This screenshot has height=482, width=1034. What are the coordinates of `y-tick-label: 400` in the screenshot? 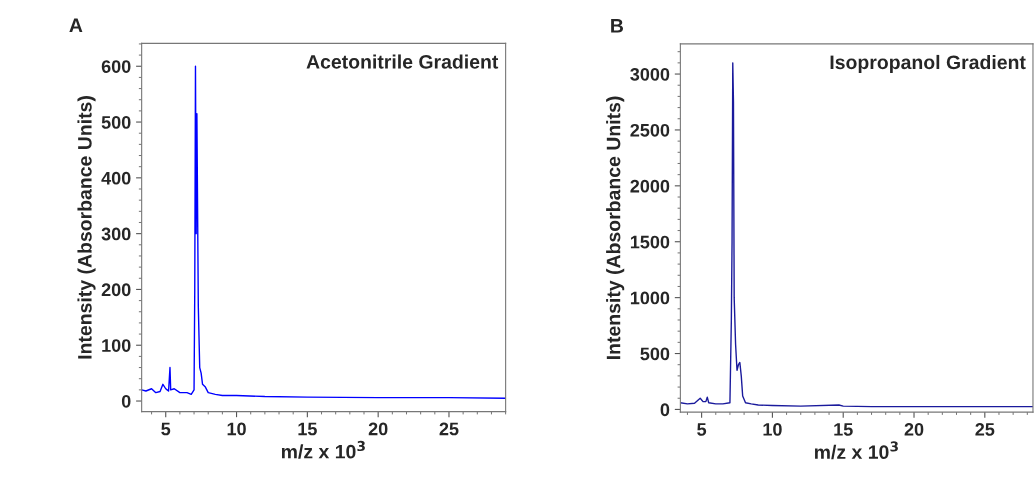 It's located at (116, 178).